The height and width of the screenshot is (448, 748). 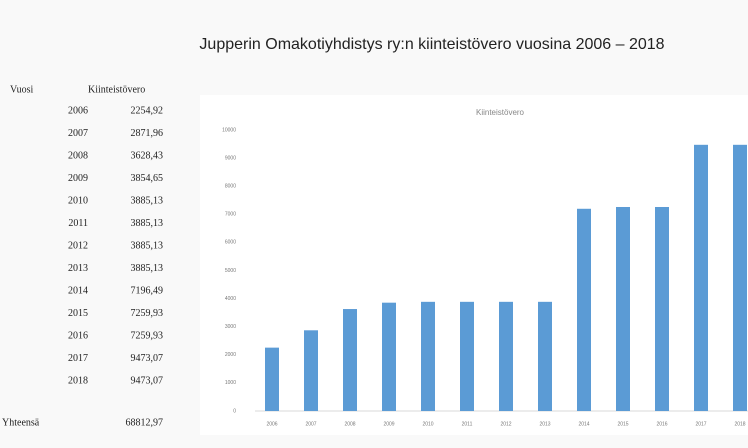 I want to click on x-tick-label: 2018, so click(x=739, y=424).